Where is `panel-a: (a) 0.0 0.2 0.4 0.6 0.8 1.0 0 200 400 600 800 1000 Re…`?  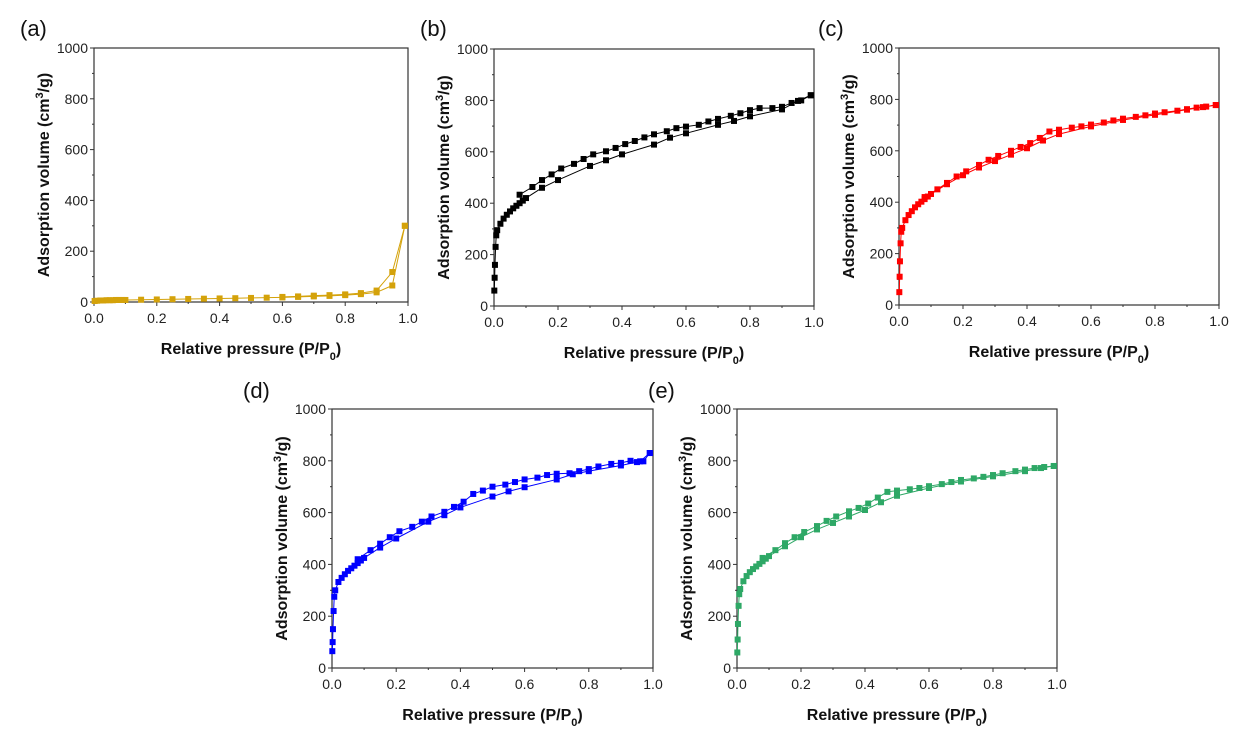
panel-a: (a) 0.0 0.2 0.4 0.6 0.8 1.0 0 200 400 600 800 1000 Re… is located at coordinates (219, 189).